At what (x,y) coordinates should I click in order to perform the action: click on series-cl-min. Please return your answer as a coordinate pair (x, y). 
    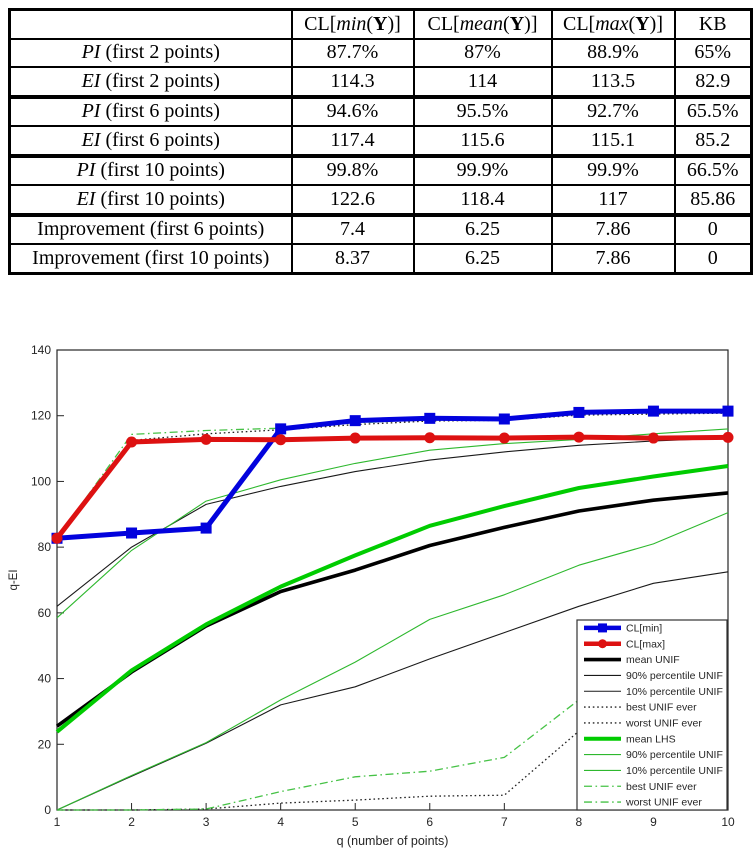
    Looking at the image, I should click on (392, 474).